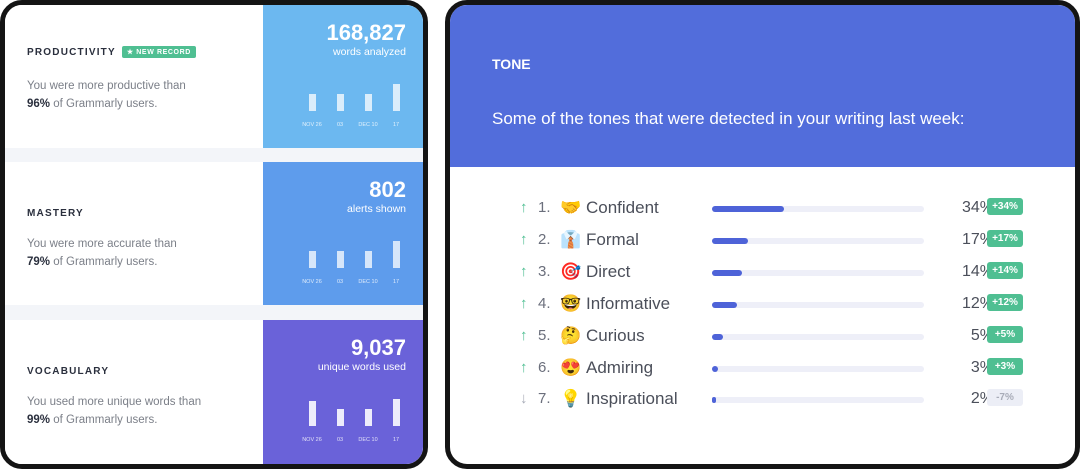  I want to click on tone-rank: 3., so click(544, 271).